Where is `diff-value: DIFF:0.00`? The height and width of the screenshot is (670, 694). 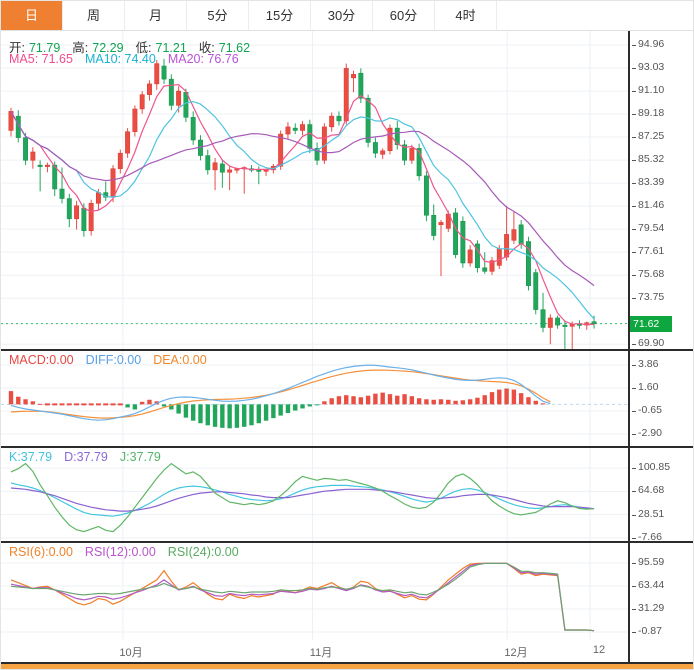
diff-value: DIFF:0.00 is located at coordinates (113, 360).